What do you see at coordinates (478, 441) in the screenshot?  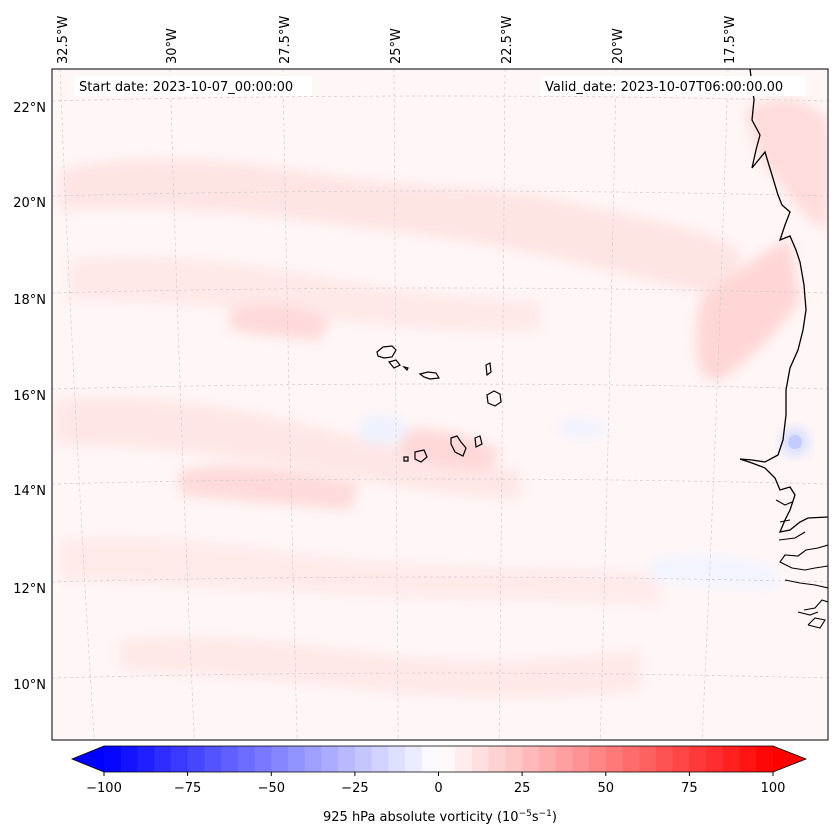 I see `island-maio` at bounding box center [478, 441].